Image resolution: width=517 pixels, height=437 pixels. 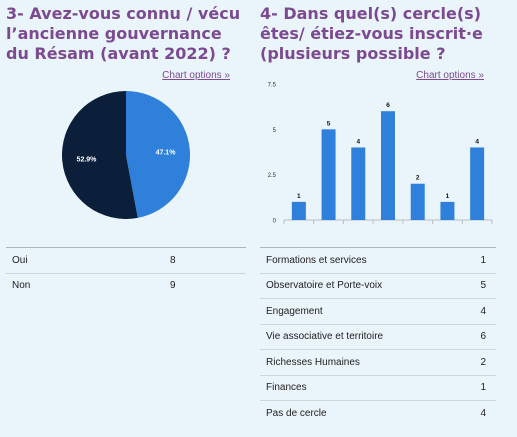 What do you see at coordinates (272, 86) in the screenshot?
I see `y-tick-label: 7.5` at bounding box center [272, 86].